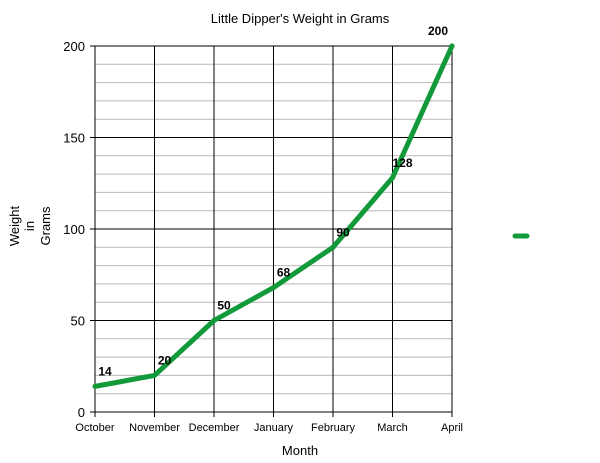 Image resolution: width=600 pixels, height=463 pixels. What do you see at coordinates (402, 163) in the screenshot?
I see `data-label: 128` at bounding box center [402, 163].